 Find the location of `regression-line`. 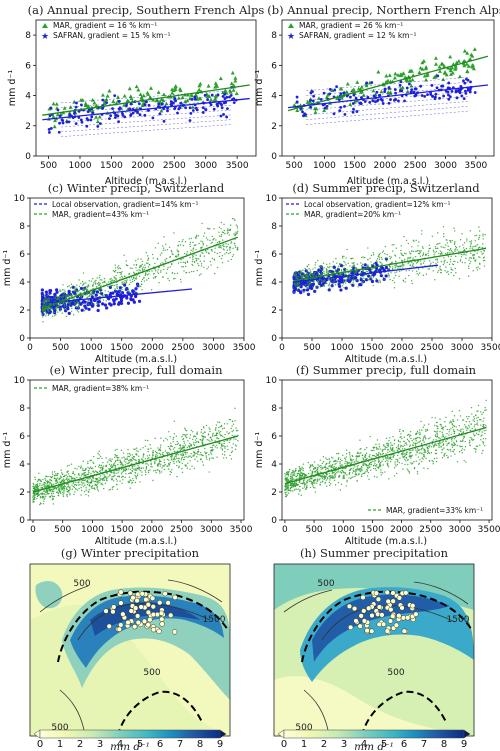

regression-line is located at coordinates (135, 464).